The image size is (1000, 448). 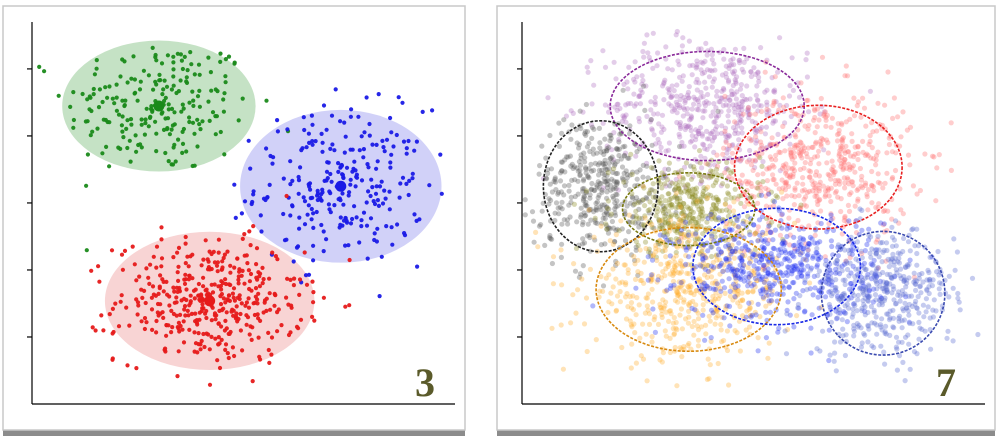 I want to click on cluster-ellipse, so click(x=688, y=209).